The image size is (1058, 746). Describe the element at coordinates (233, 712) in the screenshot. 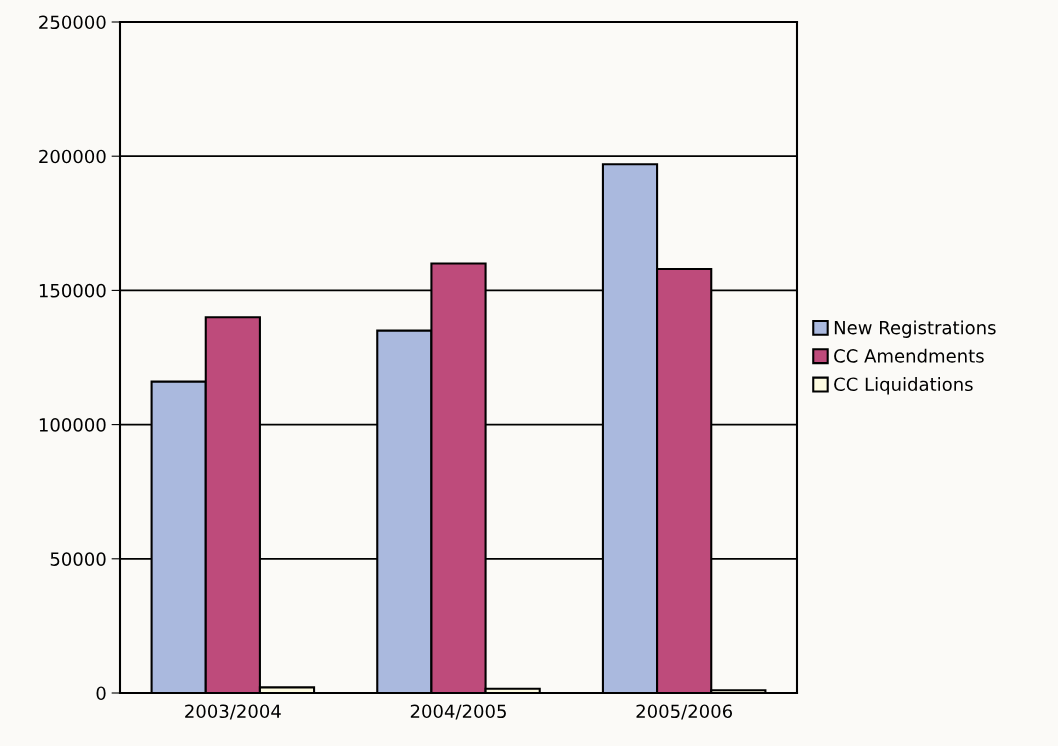

I see `x-tick-label: 2003/2004` at that location.